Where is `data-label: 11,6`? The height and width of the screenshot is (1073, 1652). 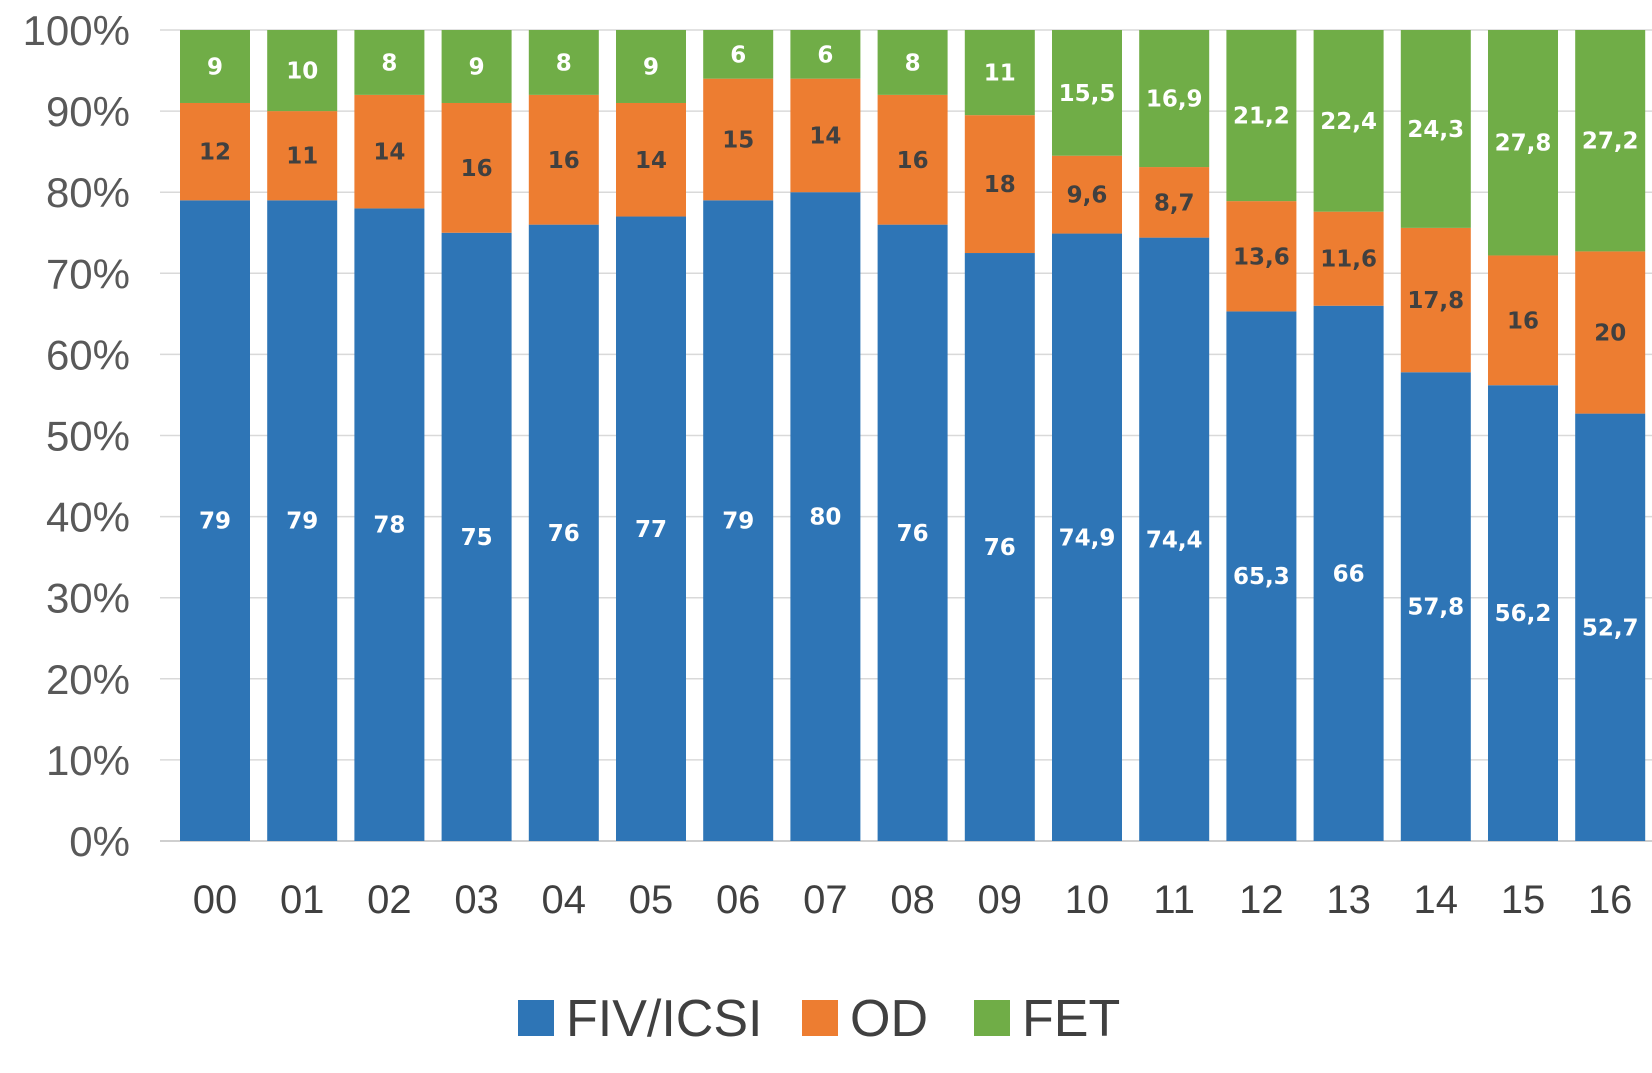 data-label: 11,6 is located at coordinates (1348, 260).